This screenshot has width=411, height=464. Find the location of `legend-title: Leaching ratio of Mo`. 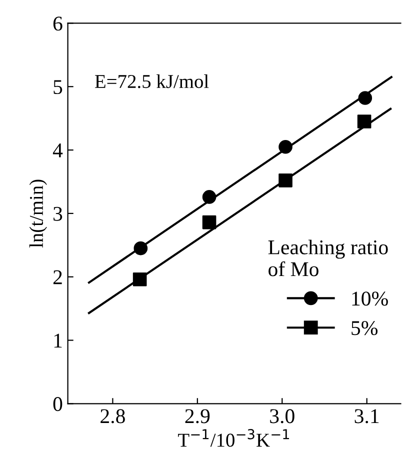

legend-title: Leaching ratio of Mo is located at coordinates (328, 258).